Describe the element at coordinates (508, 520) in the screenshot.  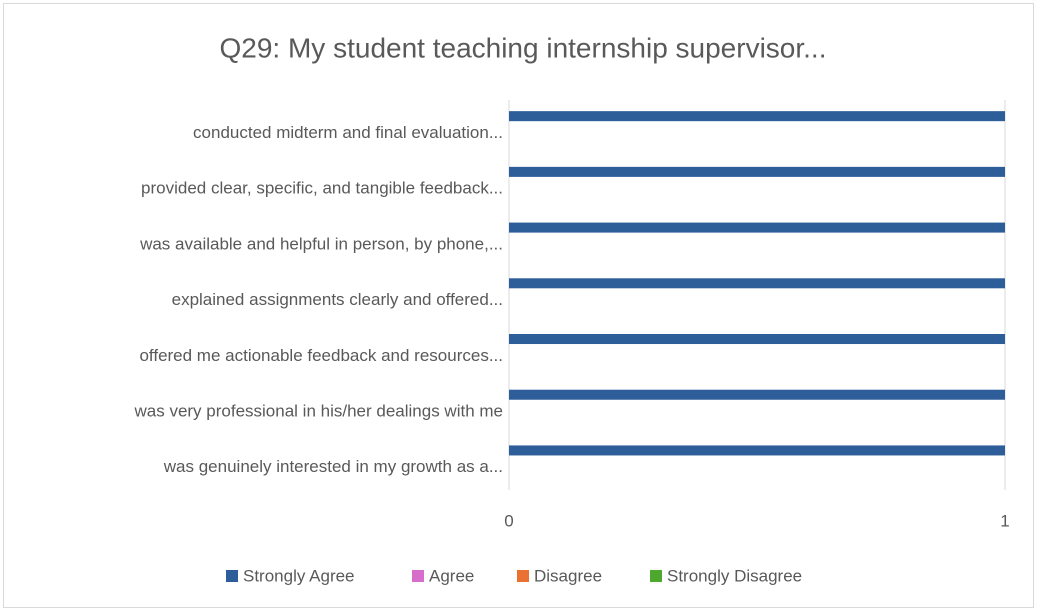
I see `x-tick-label: 0` at that location.